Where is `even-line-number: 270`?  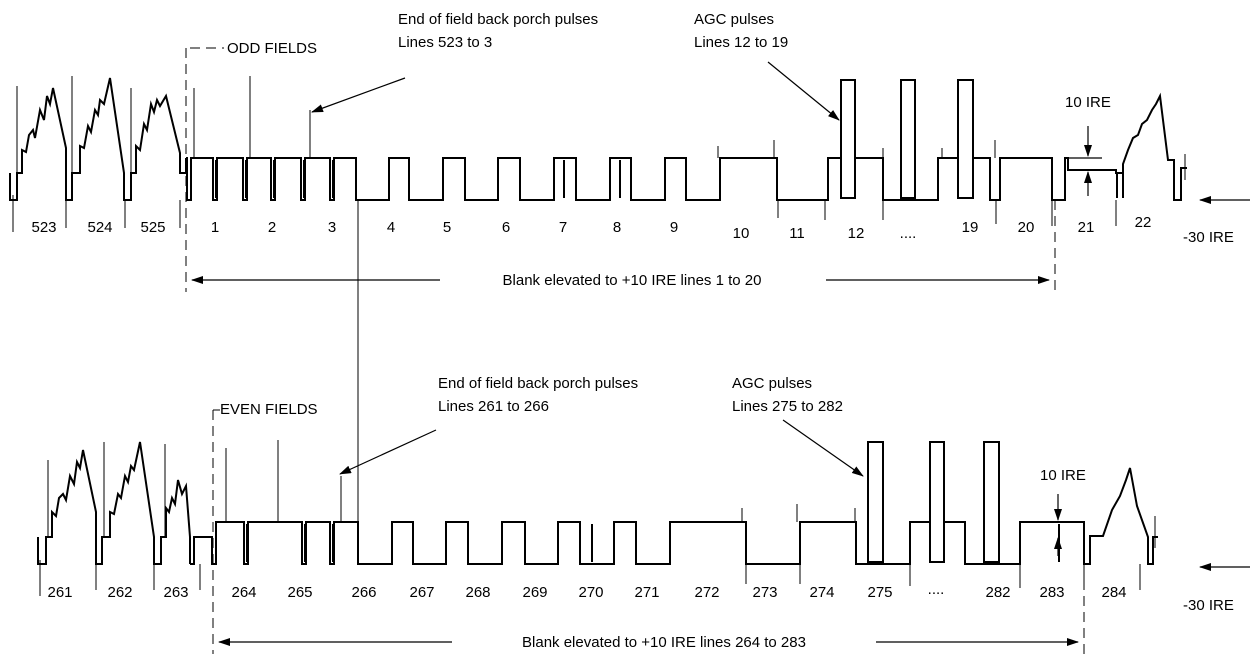 even-line-number: 270 is located at coordinates (590, 592).